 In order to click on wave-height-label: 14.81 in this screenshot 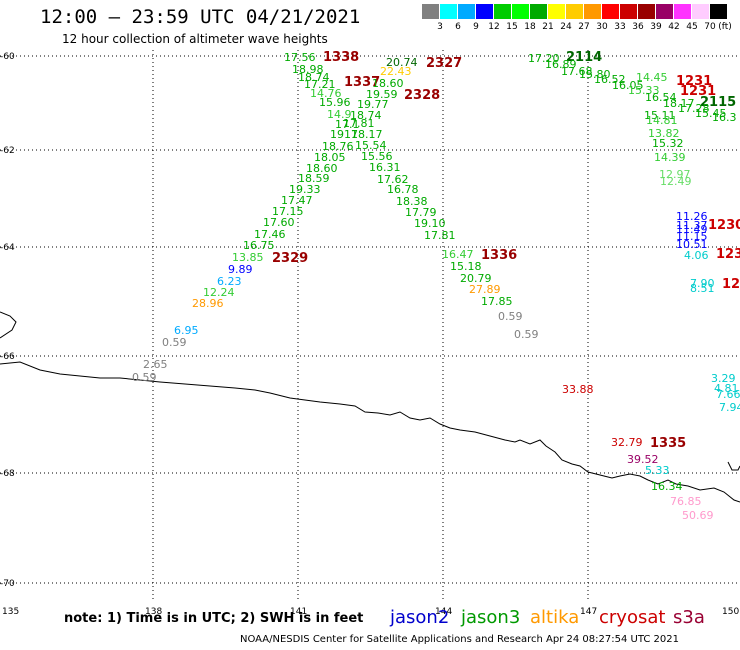, I will do `click(662, 120)`.